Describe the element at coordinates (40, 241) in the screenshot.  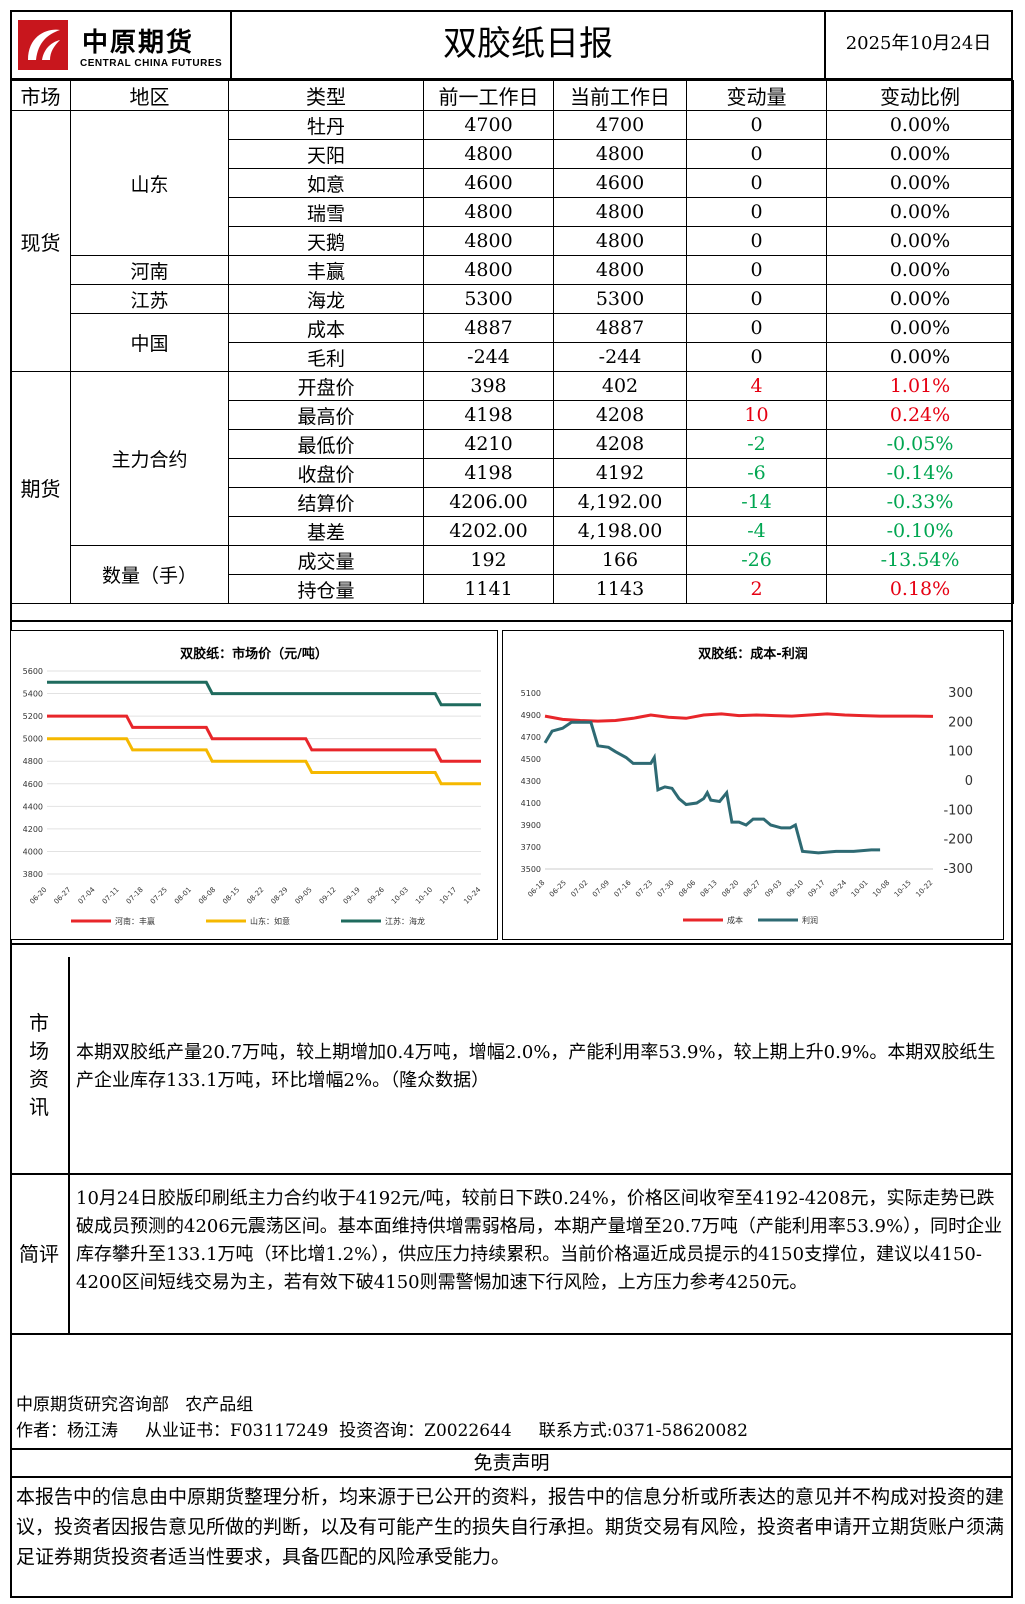
I see `market-spot-cell: 现货` at that location.